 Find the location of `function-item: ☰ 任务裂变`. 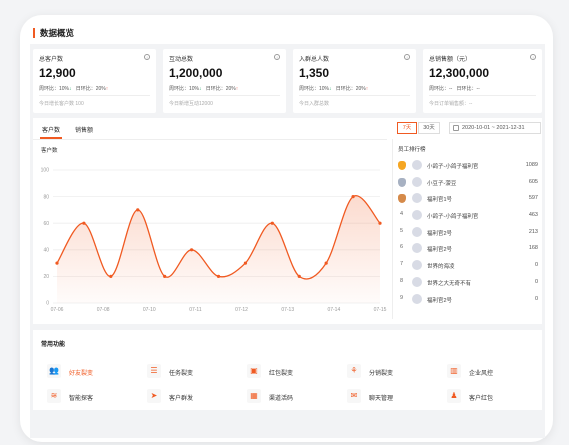

function-item: ☰ 任务裂变 is located at coordinates (187, 371).